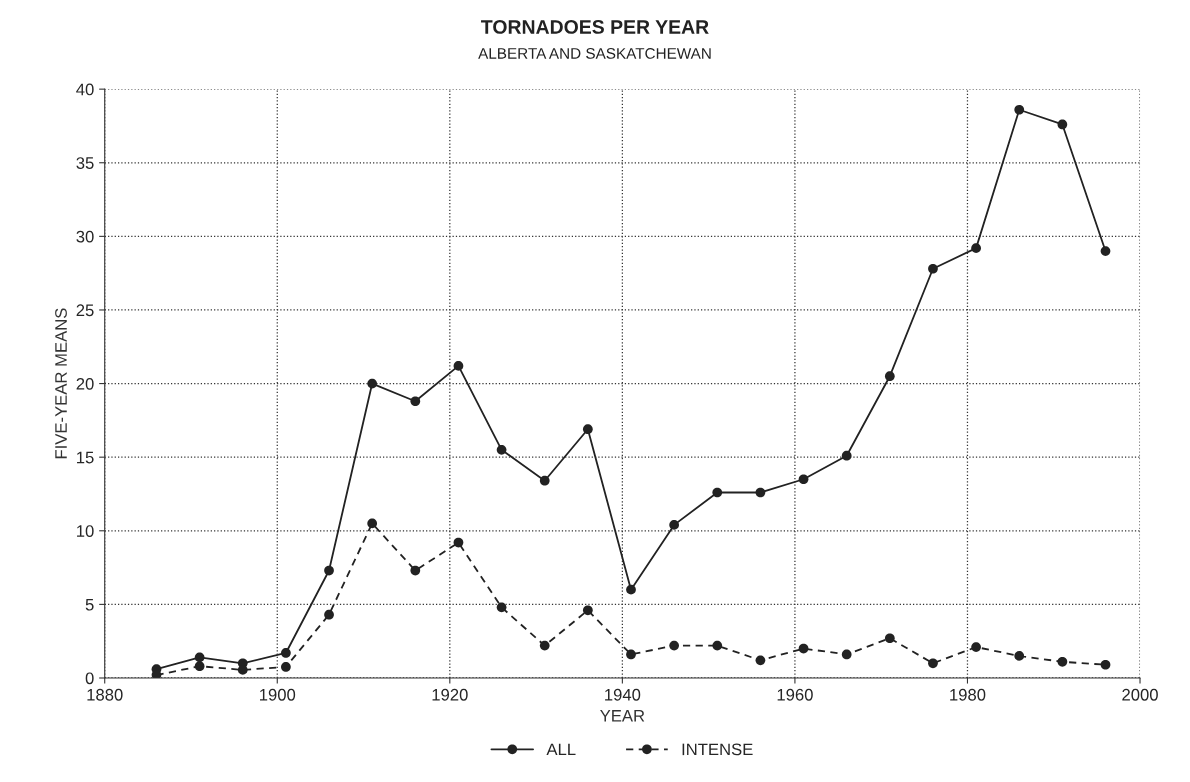 The image size is (1190, 782). What do you see at coordinates (1140, 694) in the screenshot?
I see `x-tick-label: 2000` at bounding box center [1140, 694].